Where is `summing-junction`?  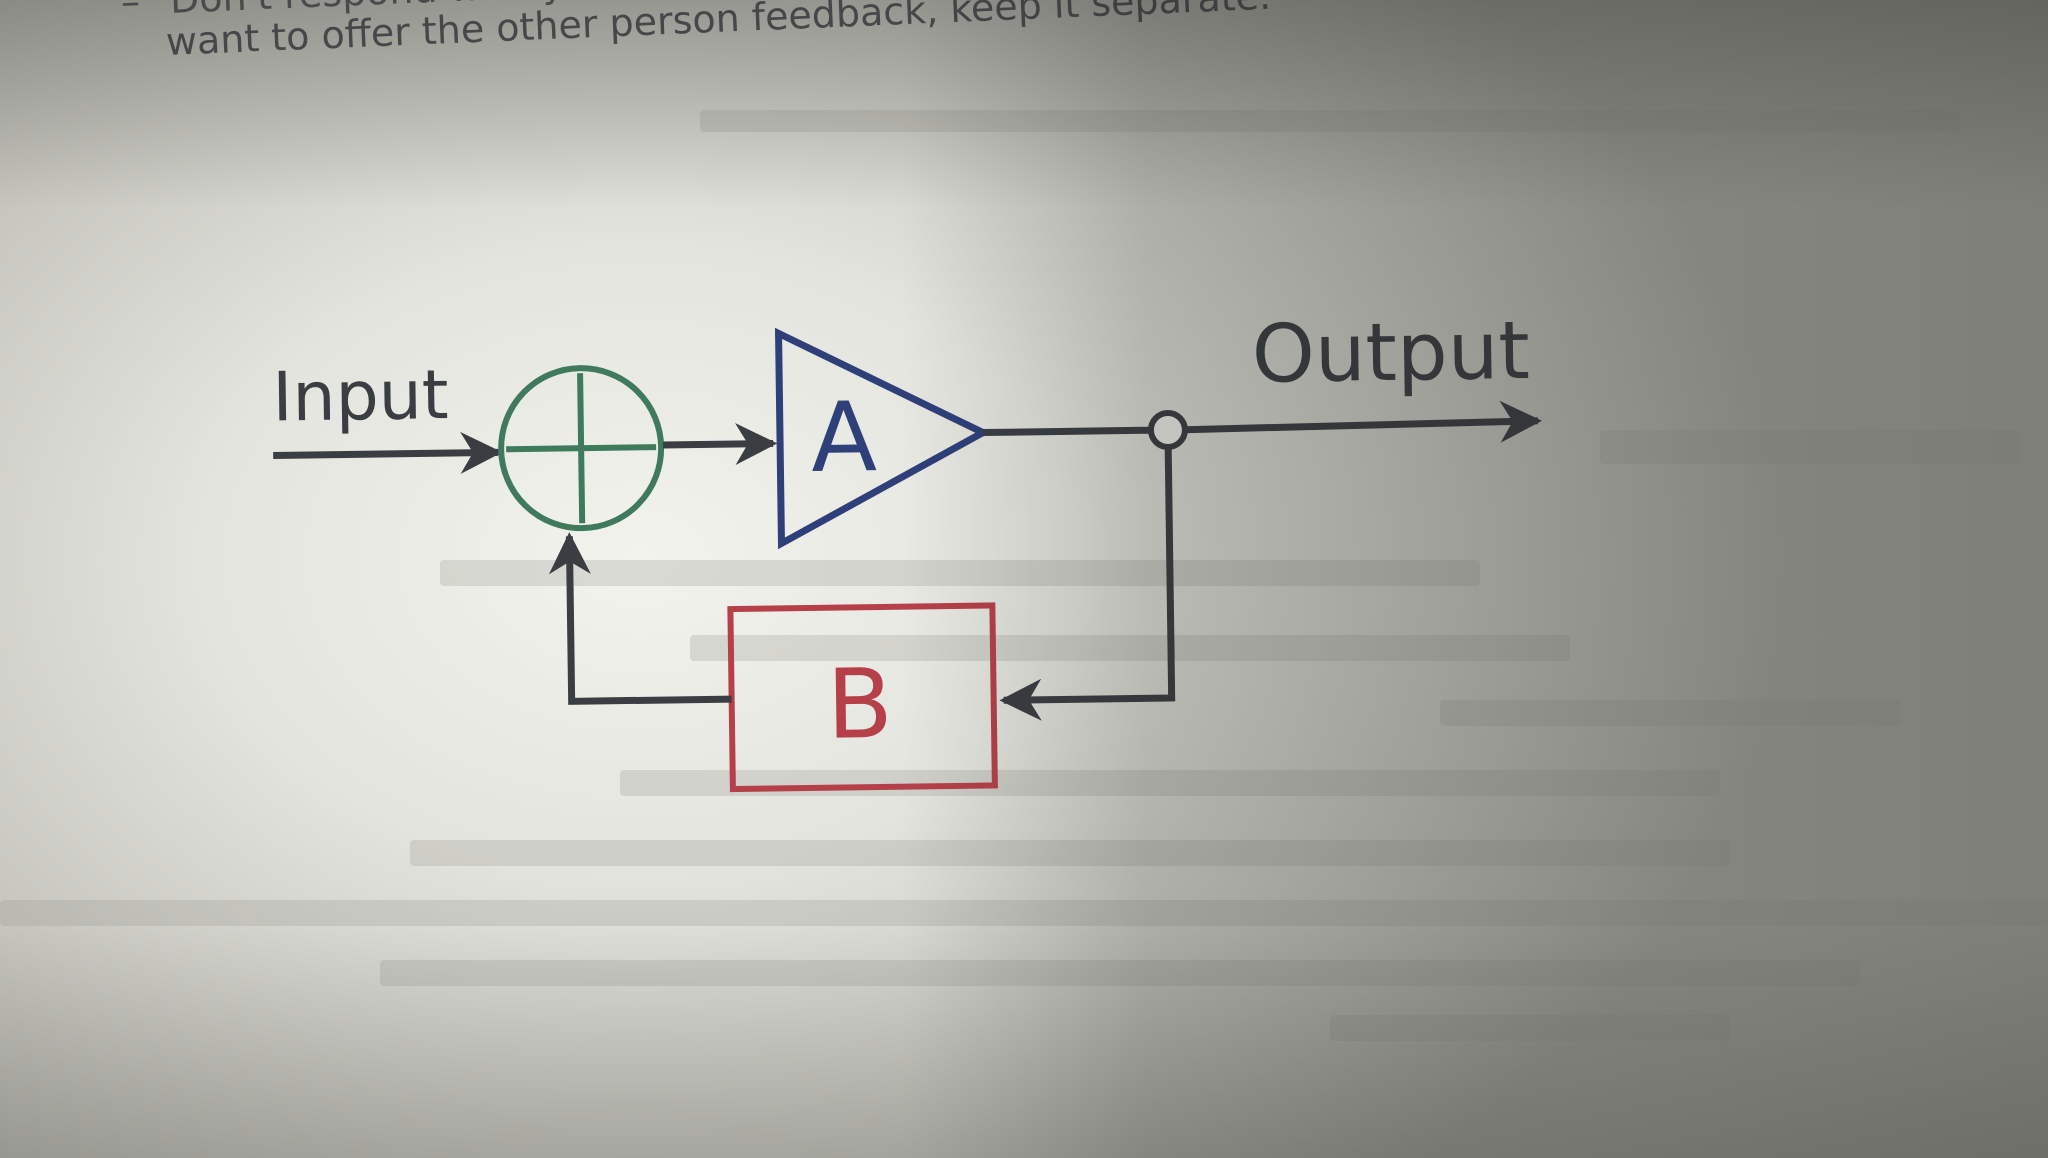 summing-junction is located at coordinates (581, 448).